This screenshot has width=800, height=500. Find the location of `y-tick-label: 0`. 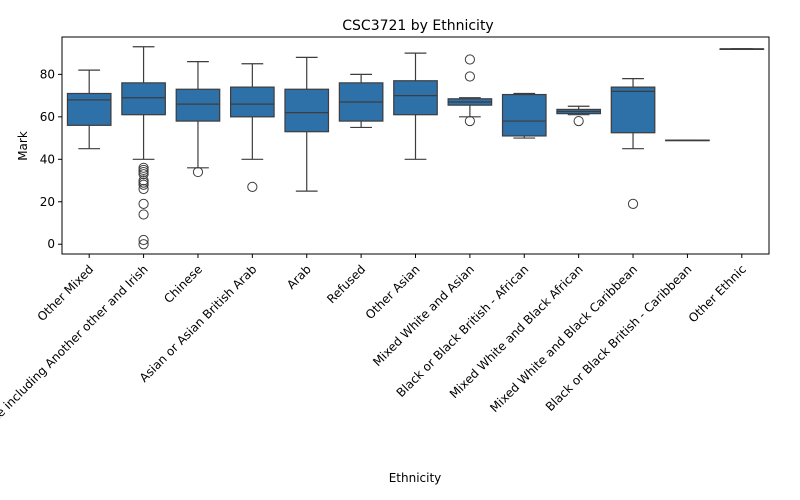

y-tick-label: 0 is located at coordinates (51, 244).